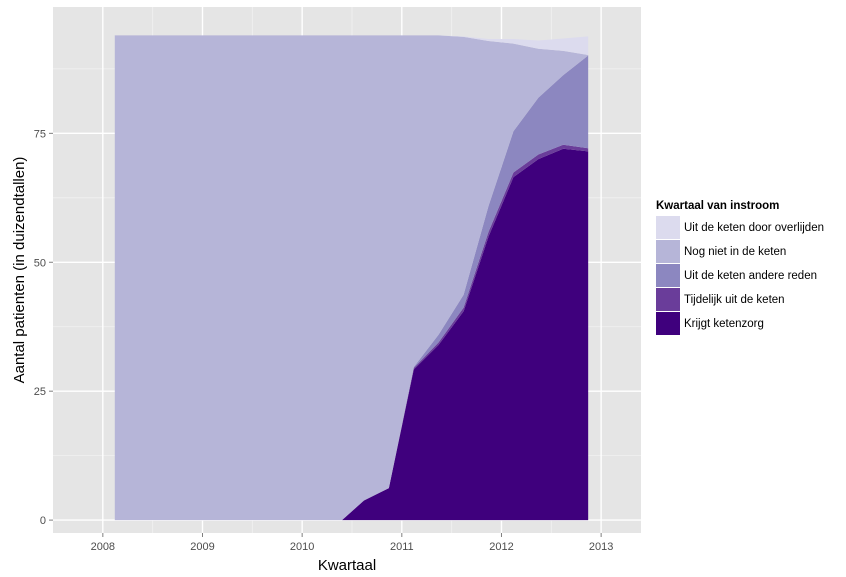 The image size is (846, 577). I want to click on x-tick-label: 2012, so click(501, 547).